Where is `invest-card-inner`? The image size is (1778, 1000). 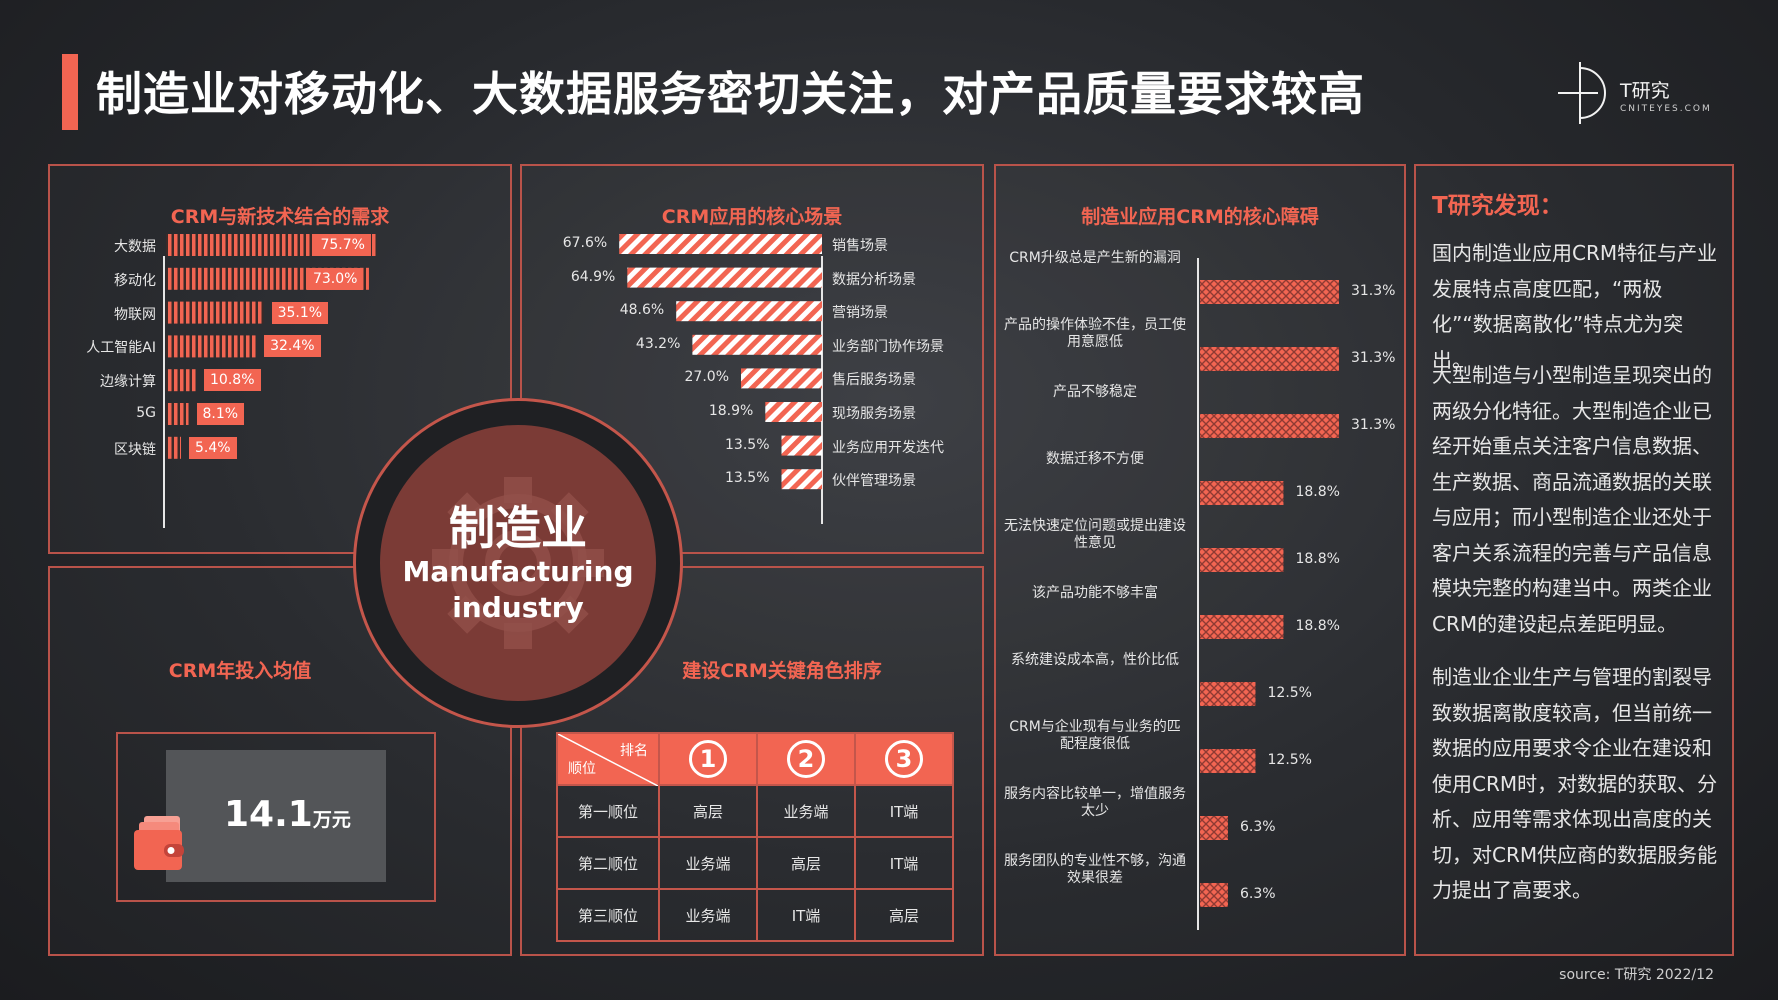
invest-card-inner is located at coordinates (276, 816).